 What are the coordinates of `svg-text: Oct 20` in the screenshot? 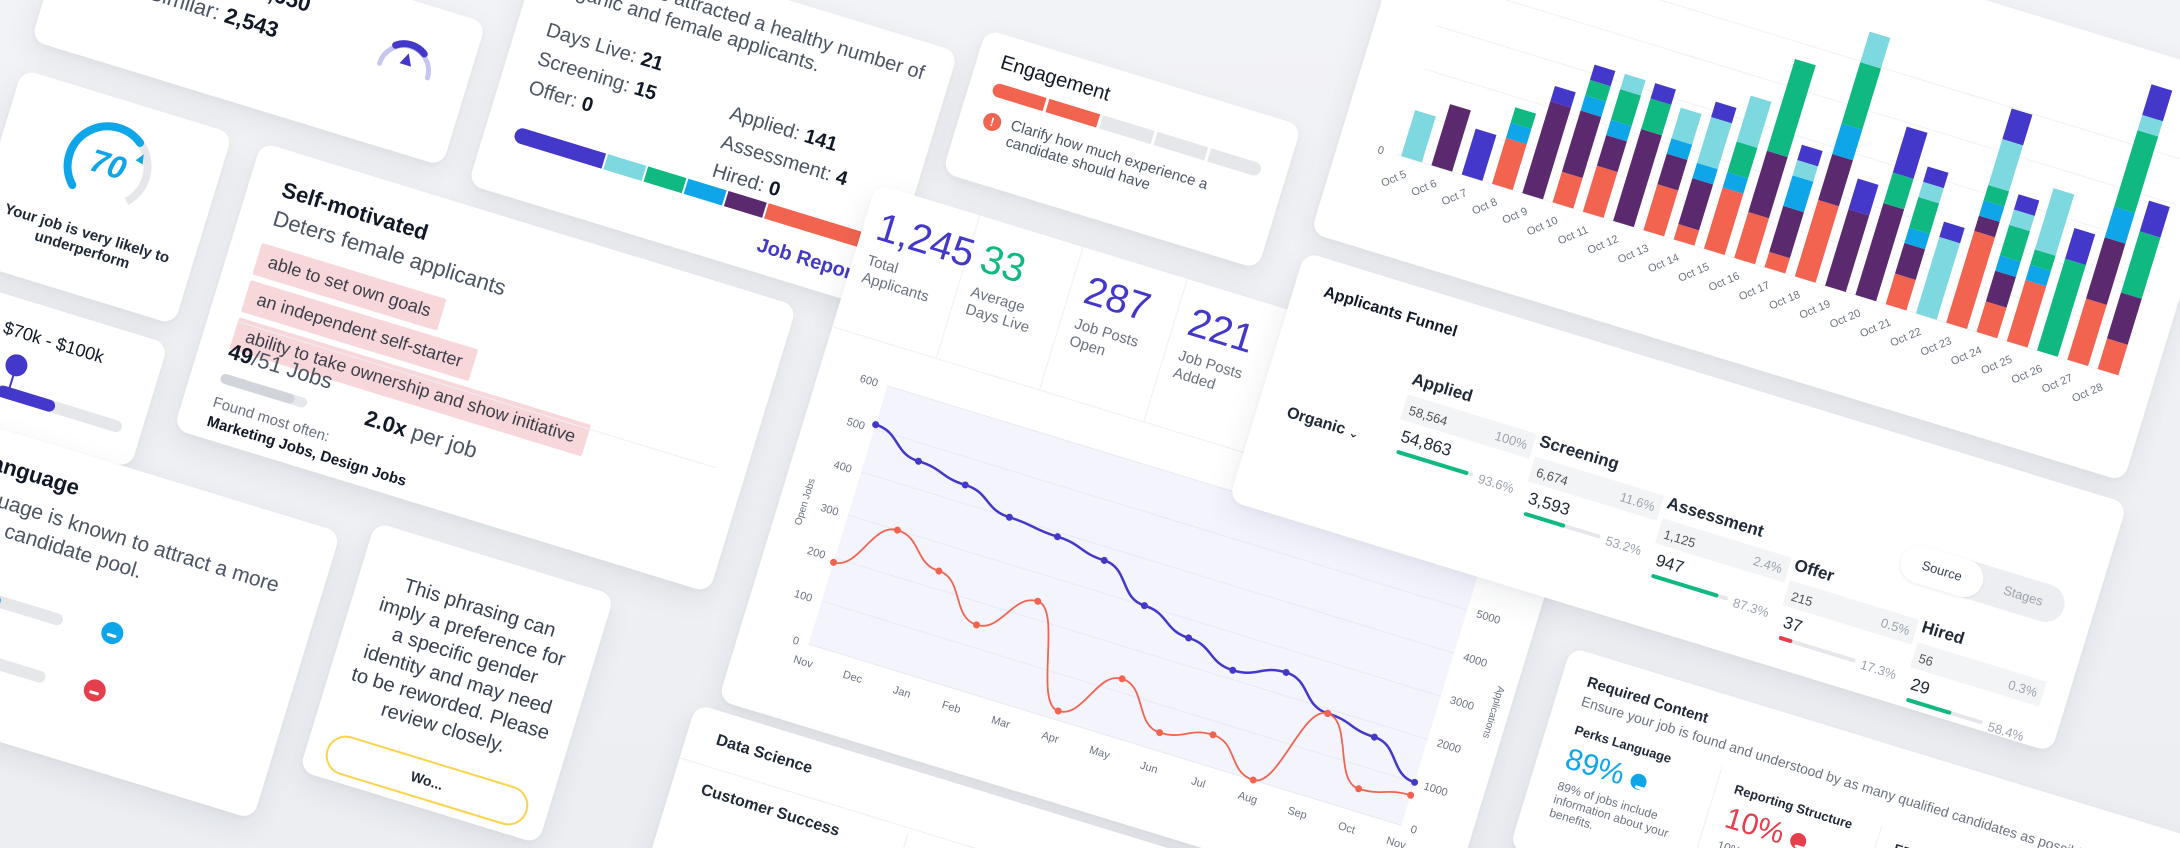 It's located at (1845, 319).